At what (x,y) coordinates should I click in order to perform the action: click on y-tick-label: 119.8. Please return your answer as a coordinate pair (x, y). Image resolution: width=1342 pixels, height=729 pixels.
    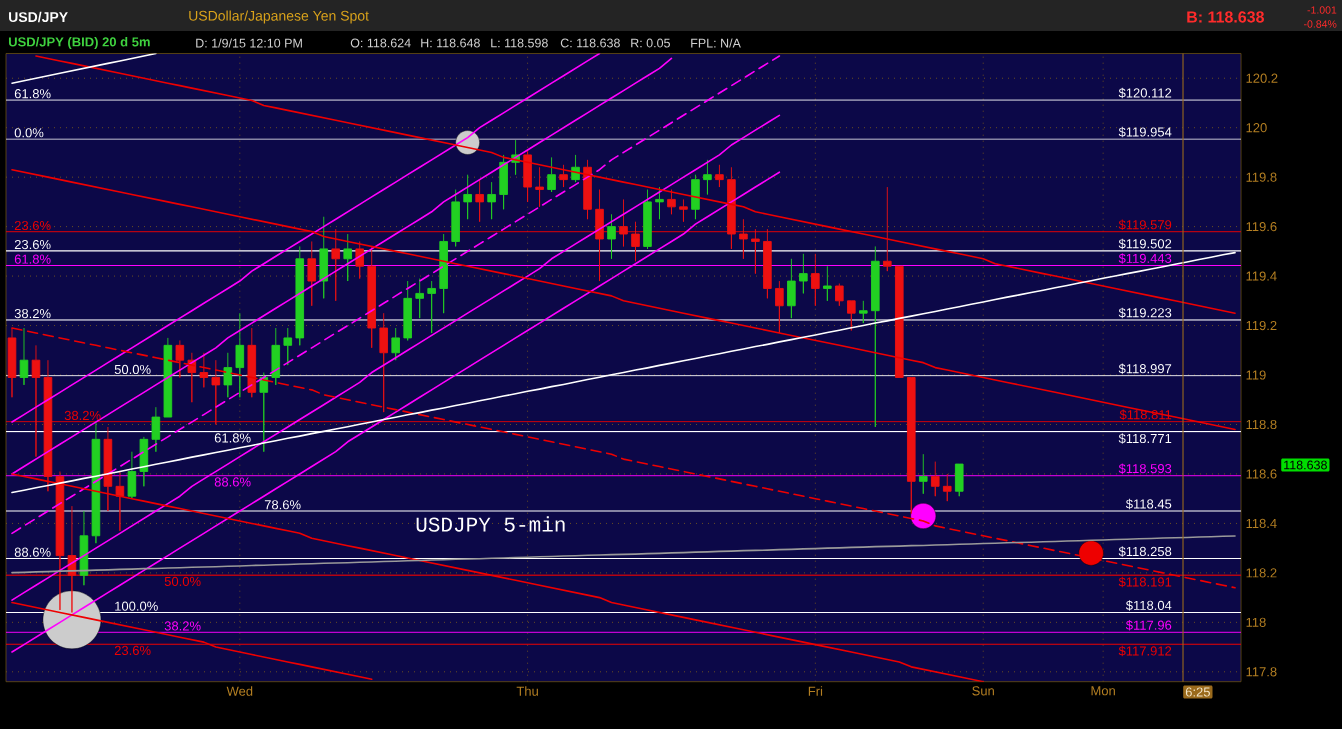
    Looking at the image, I should click on (1261, 177).